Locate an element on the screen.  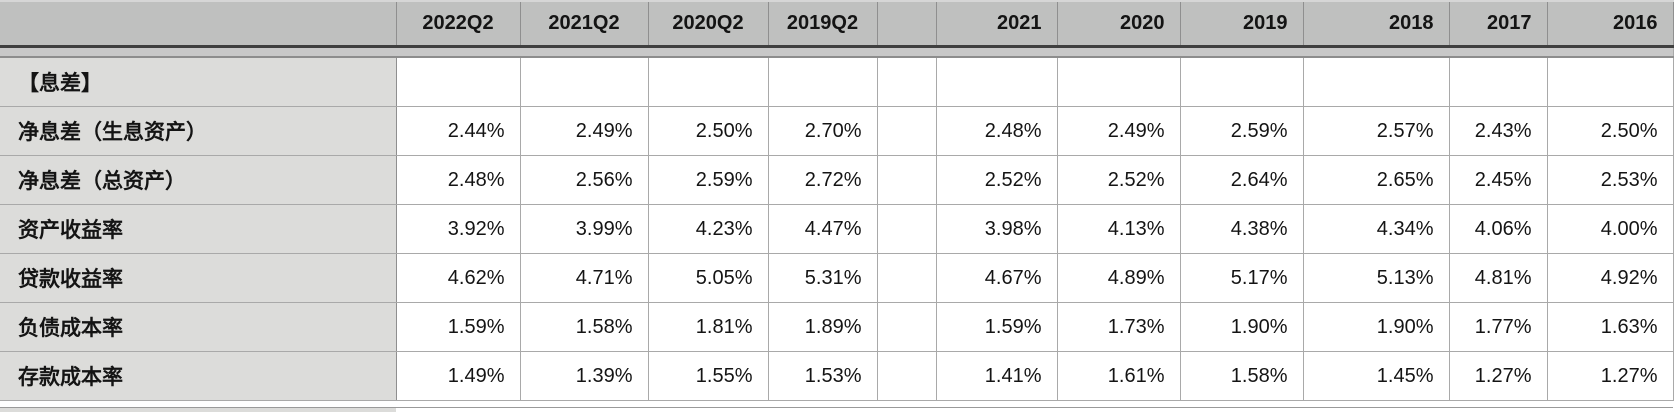
column-header-2020q2: 2020Q2 is located at coordinates (708, 23).